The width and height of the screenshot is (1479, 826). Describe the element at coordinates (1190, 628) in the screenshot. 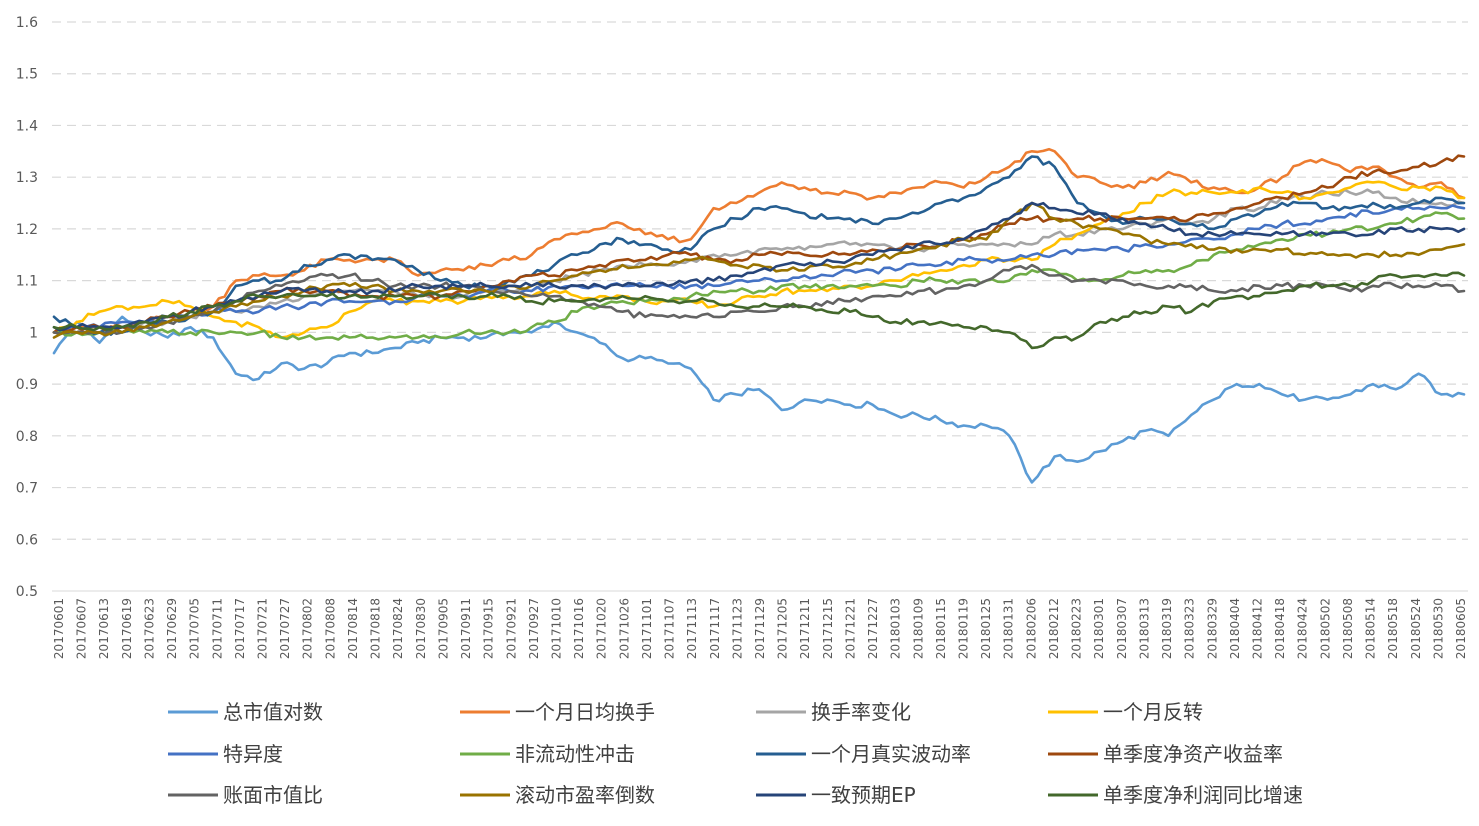

I see `x-tick-label: 20180323` at that location.